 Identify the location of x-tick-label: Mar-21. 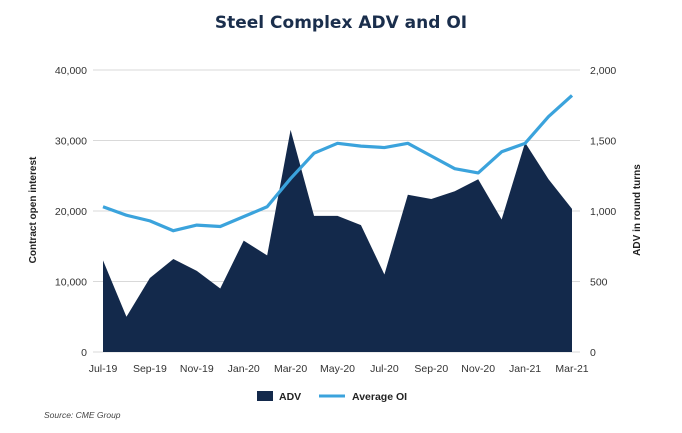
(571, 369).